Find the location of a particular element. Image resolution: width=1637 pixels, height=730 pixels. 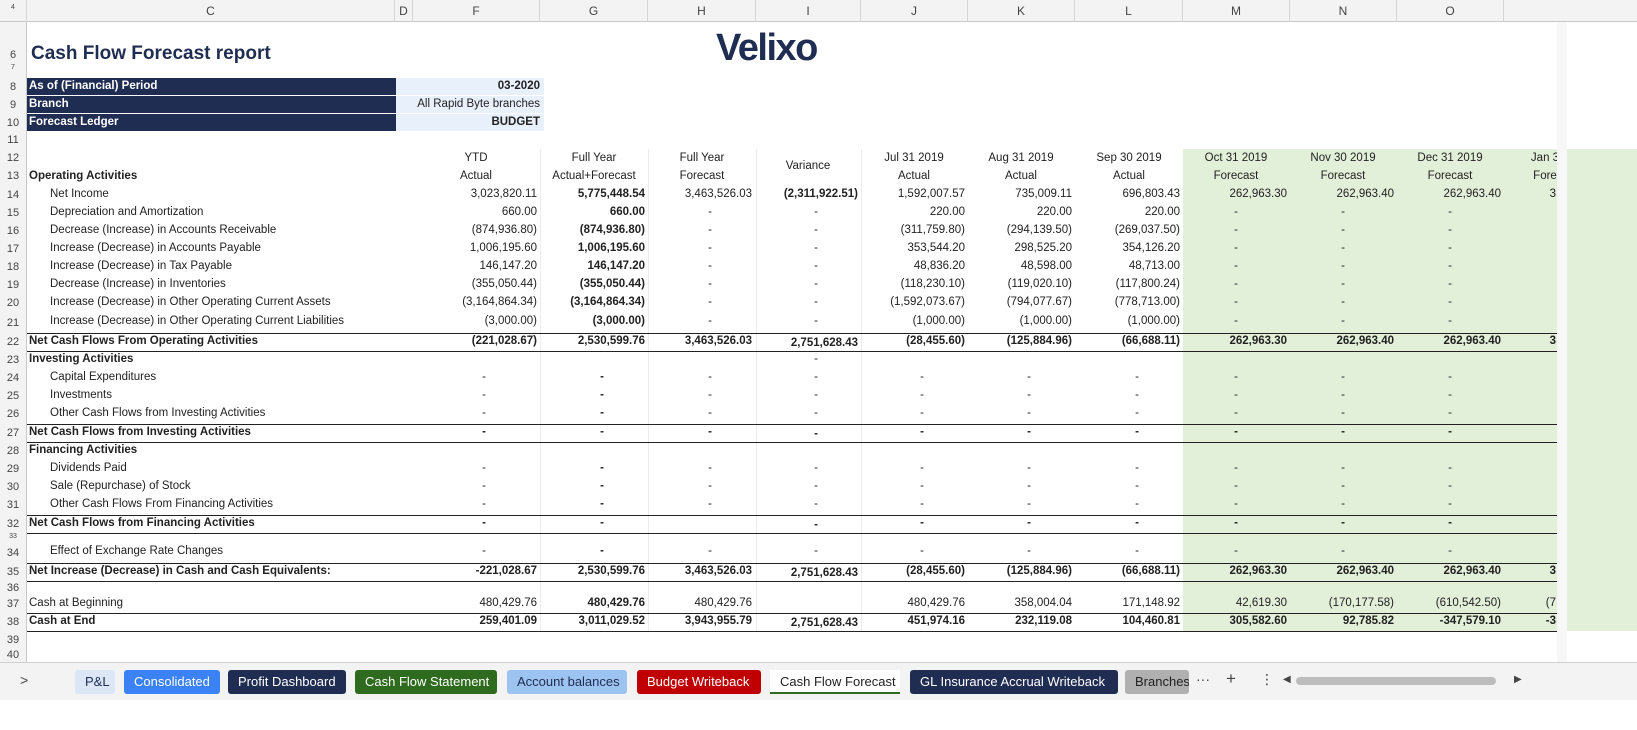

cell-g34: - is located at coordinates (602, 551).